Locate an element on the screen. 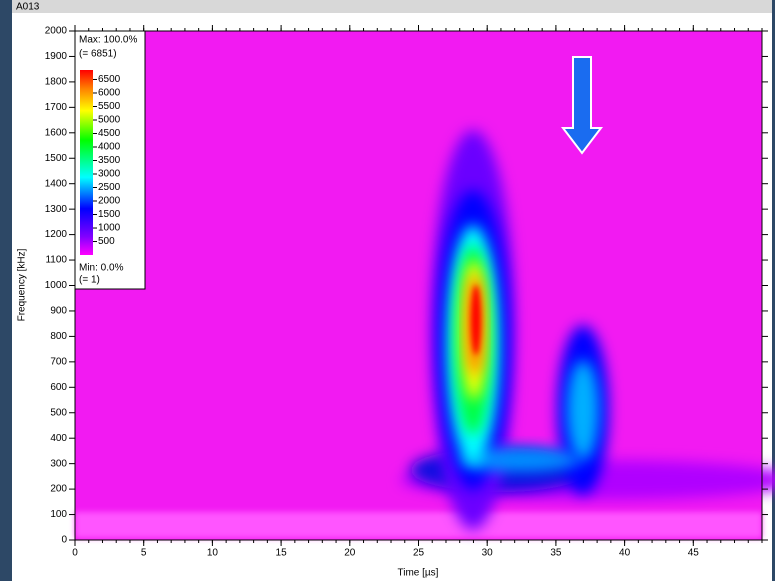 Image resolution: width=775 pixels, height=581 pixels. y-tick-label: 1100 is located at coordinates (56, 260).